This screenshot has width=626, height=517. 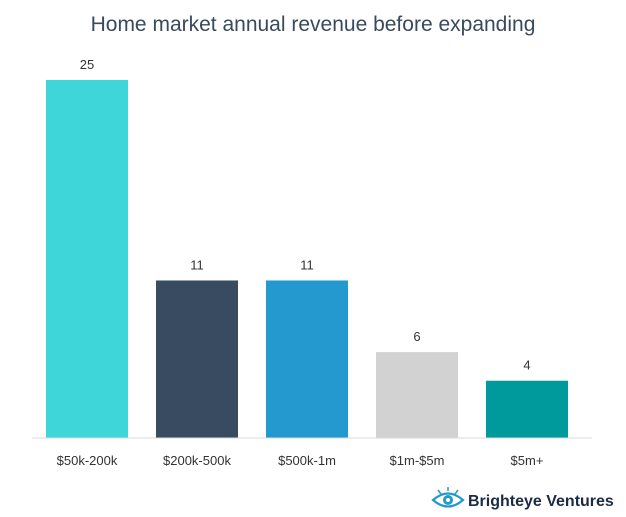 I want to click on value-label-0: 25, so click(x=87, y=64).